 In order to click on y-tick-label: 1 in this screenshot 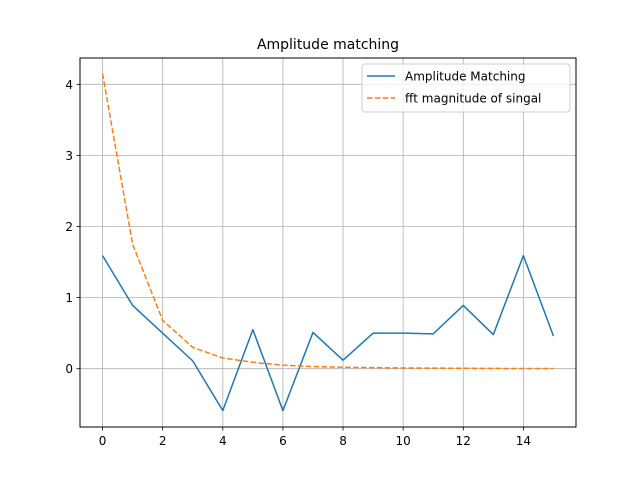, I will do `click(69, 298)`.